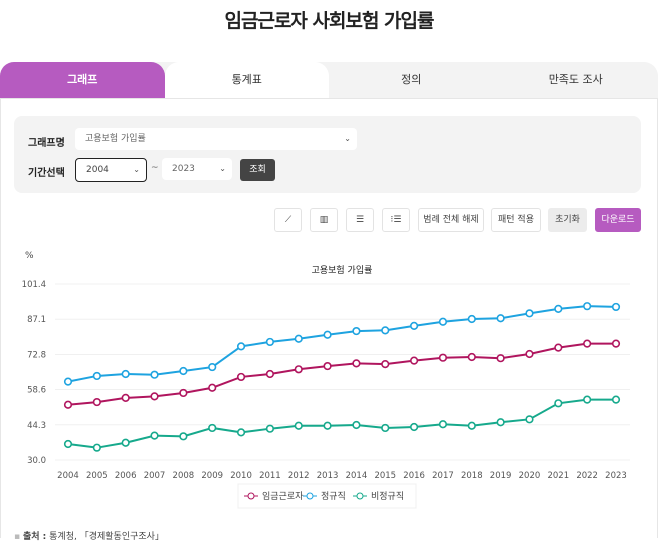 The image size is (658, 542). Describe the element at coordinates (89, 535) in the screenshot. I see `source-note: ▪ 출처 : 통계청, 「경제활동인구조사」` at that location.